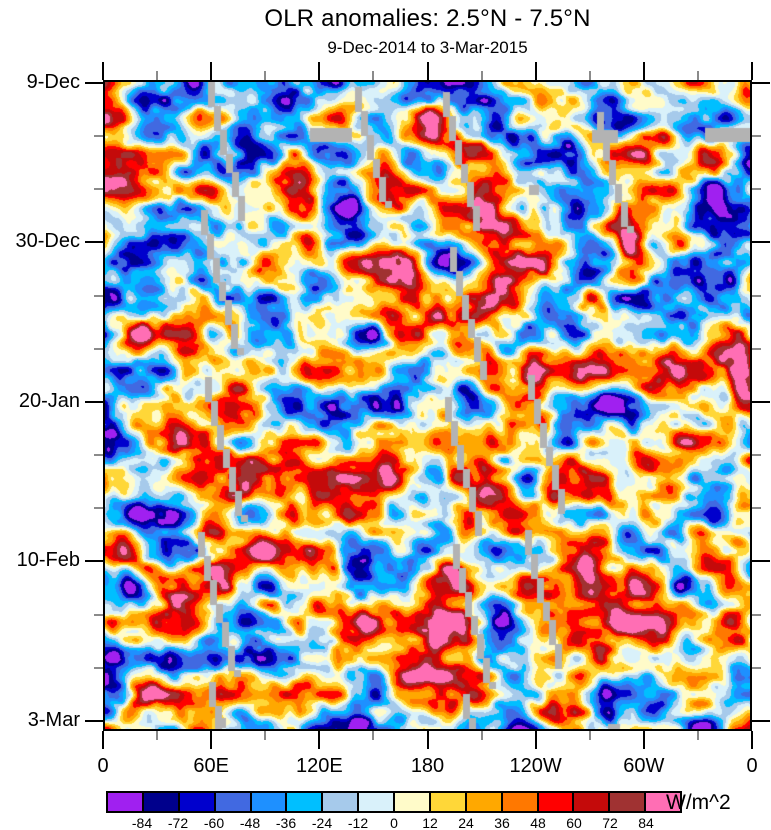 This screenshot has width=771, height=830. Describe the element at coordinates (427, 766) in the screenshot. I see `x-axis-tick-label: 180` at that location.